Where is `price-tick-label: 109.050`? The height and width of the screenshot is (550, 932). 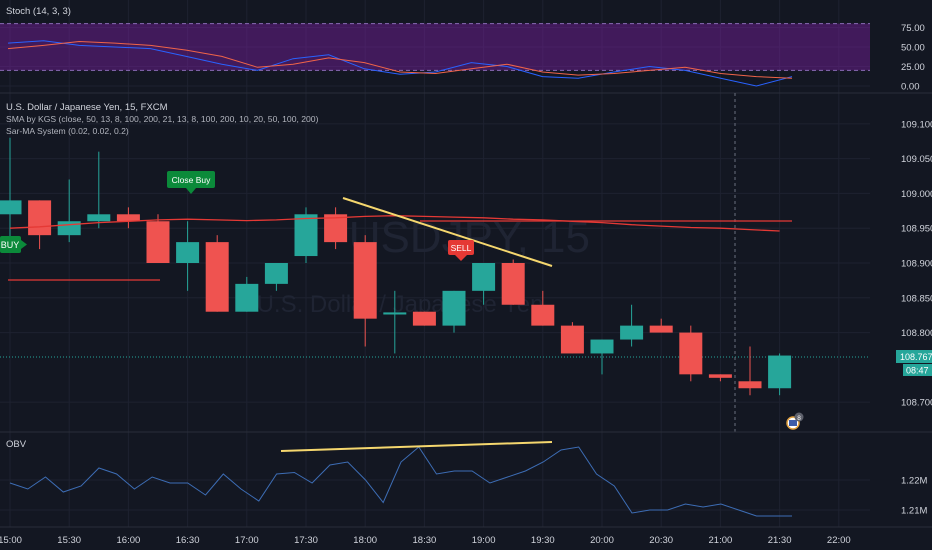
price-tick-label: 109.050 is located at coordinates (916, 159).